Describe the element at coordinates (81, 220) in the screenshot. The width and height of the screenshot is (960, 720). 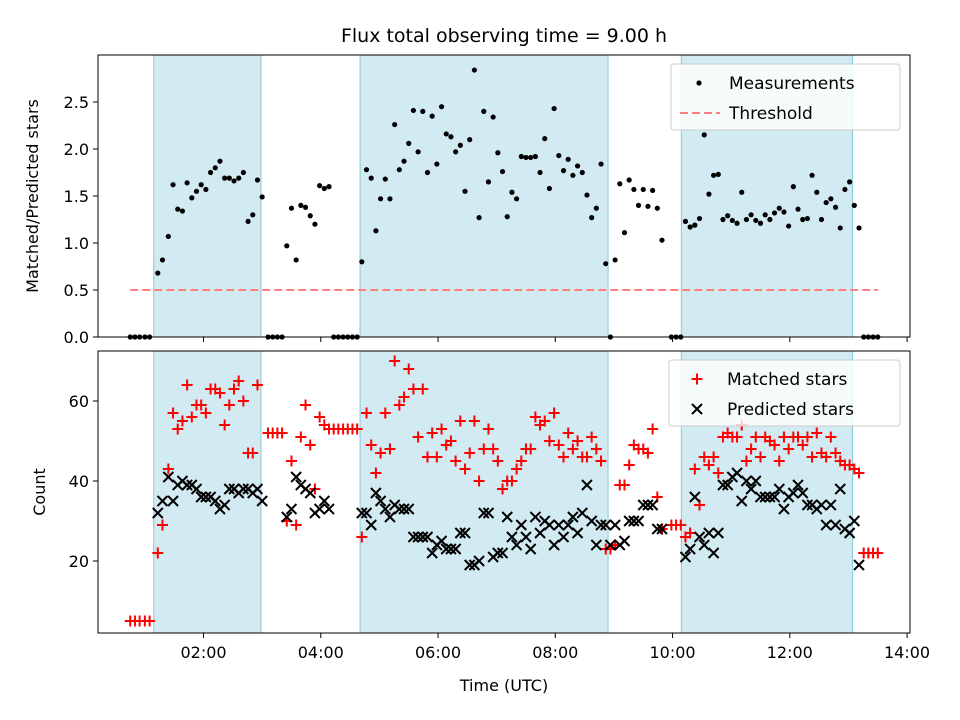
I see `top-panel-y-axis: 0.0 0.5 1.0 1.5 2.0 2.5` at that location.